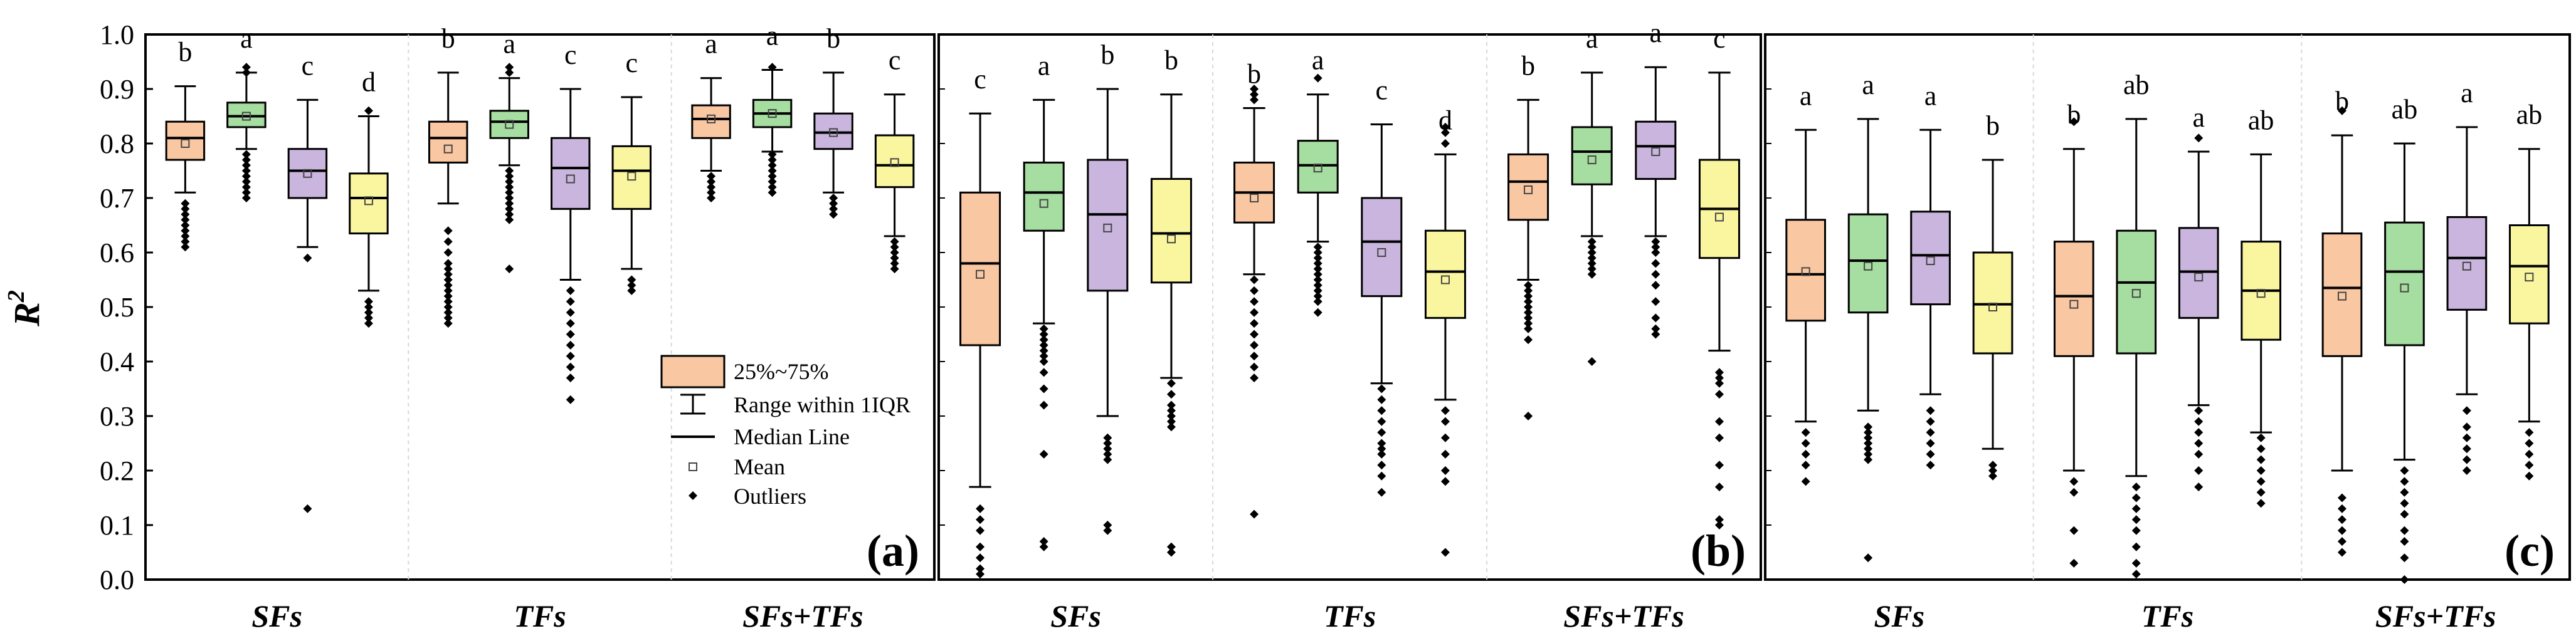 The image size is (2576, 641). Describe the element at coordinates (770, 497) in the screenshot. I see `legend-outlier-label: Outliers` at that location.